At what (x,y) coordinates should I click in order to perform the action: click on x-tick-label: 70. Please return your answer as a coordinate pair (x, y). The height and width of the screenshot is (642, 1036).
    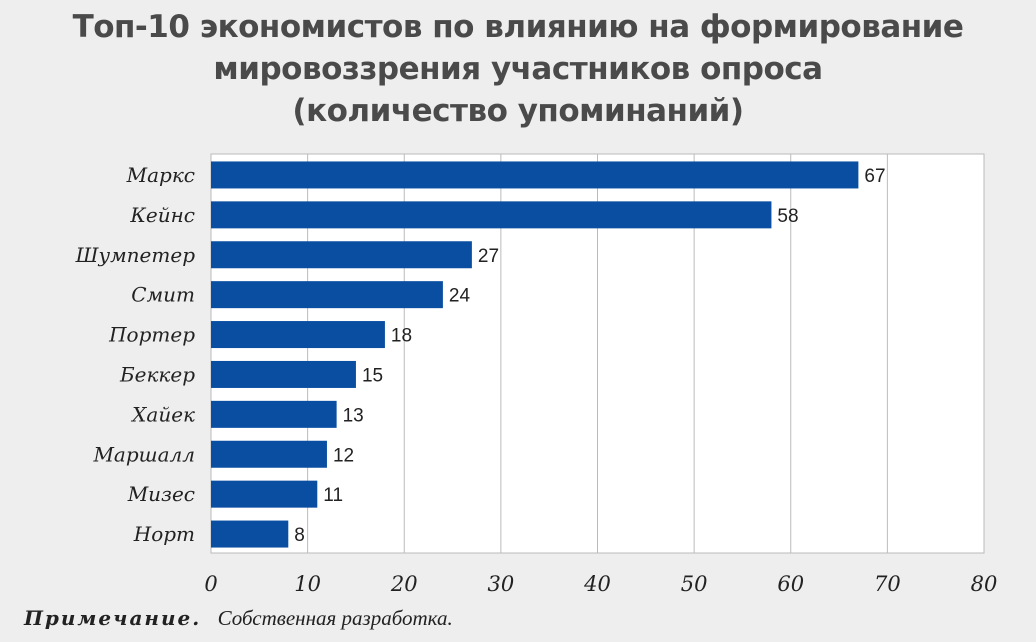
    Looking at the image, I should click on (887, 584).